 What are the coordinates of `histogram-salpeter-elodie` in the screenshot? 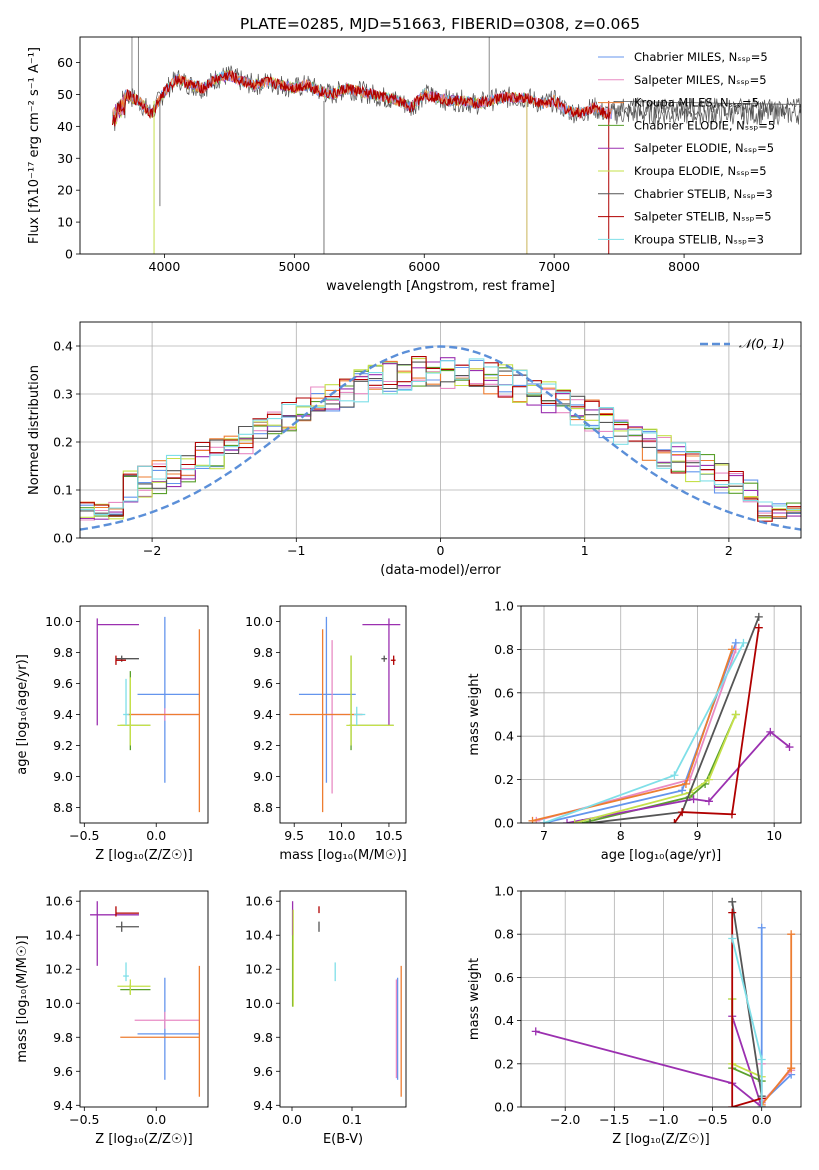 It's located at (440, 438).